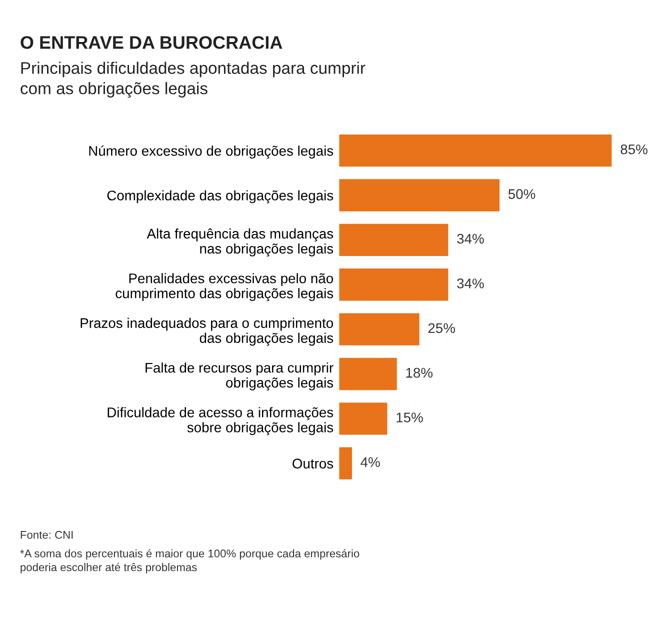  Describe the element at coordinates (522, 194) in the screenshot. I see `data-label: 50%` at that location.